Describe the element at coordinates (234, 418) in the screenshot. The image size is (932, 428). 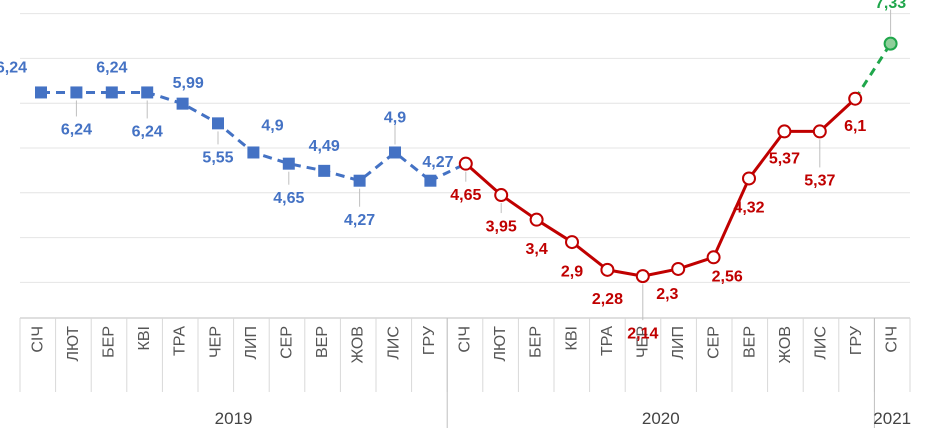
I see `year-label: 2019` at that location.